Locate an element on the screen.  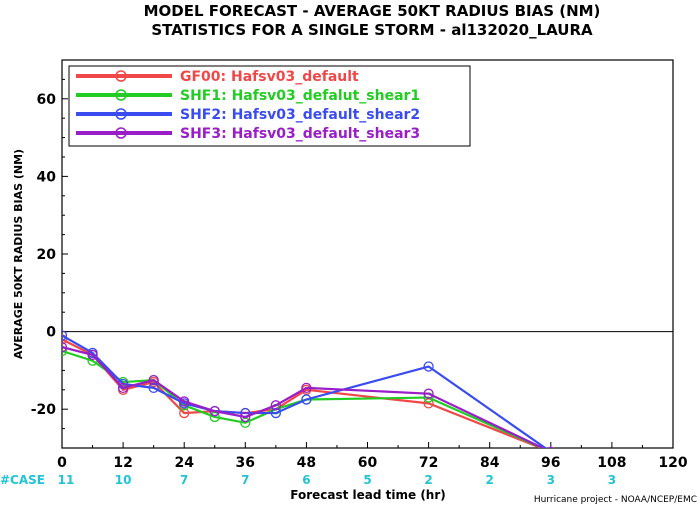
x-tick-label: 72 is located at coordinates (428, 463).